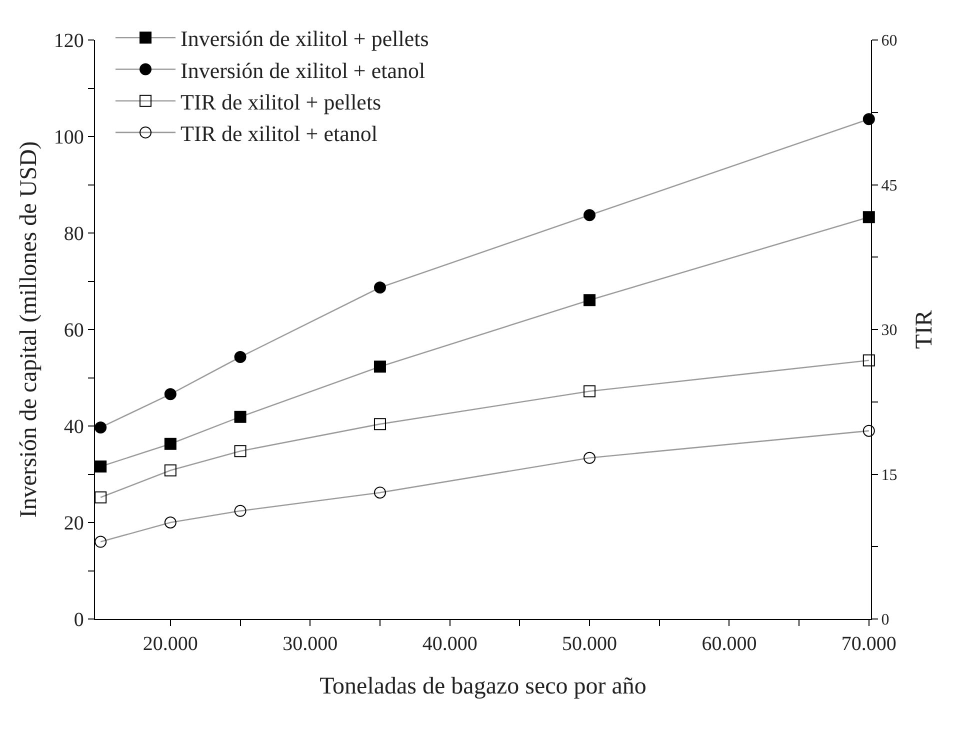  What do you see at coordinates (889, 41) in the screenshot?
I see `y2-tick-label: 60` at bounding box center [889, 41].